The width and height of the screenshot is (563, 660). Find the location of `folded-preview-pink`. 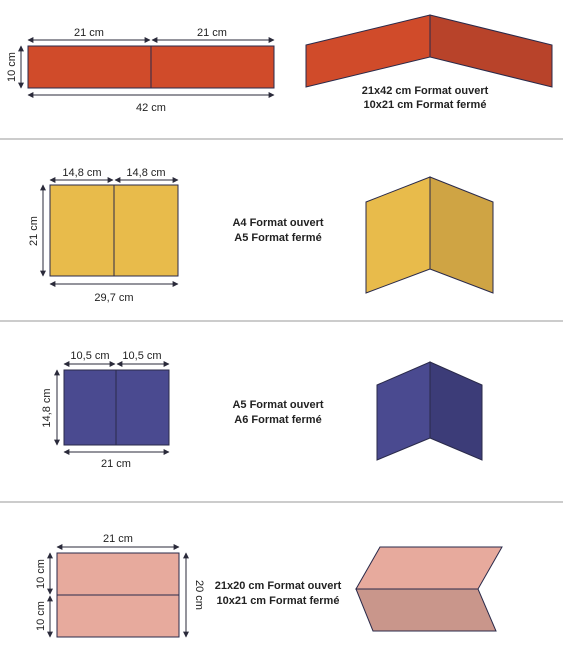

folded-preview-pink is located at coordinates (429, 589).